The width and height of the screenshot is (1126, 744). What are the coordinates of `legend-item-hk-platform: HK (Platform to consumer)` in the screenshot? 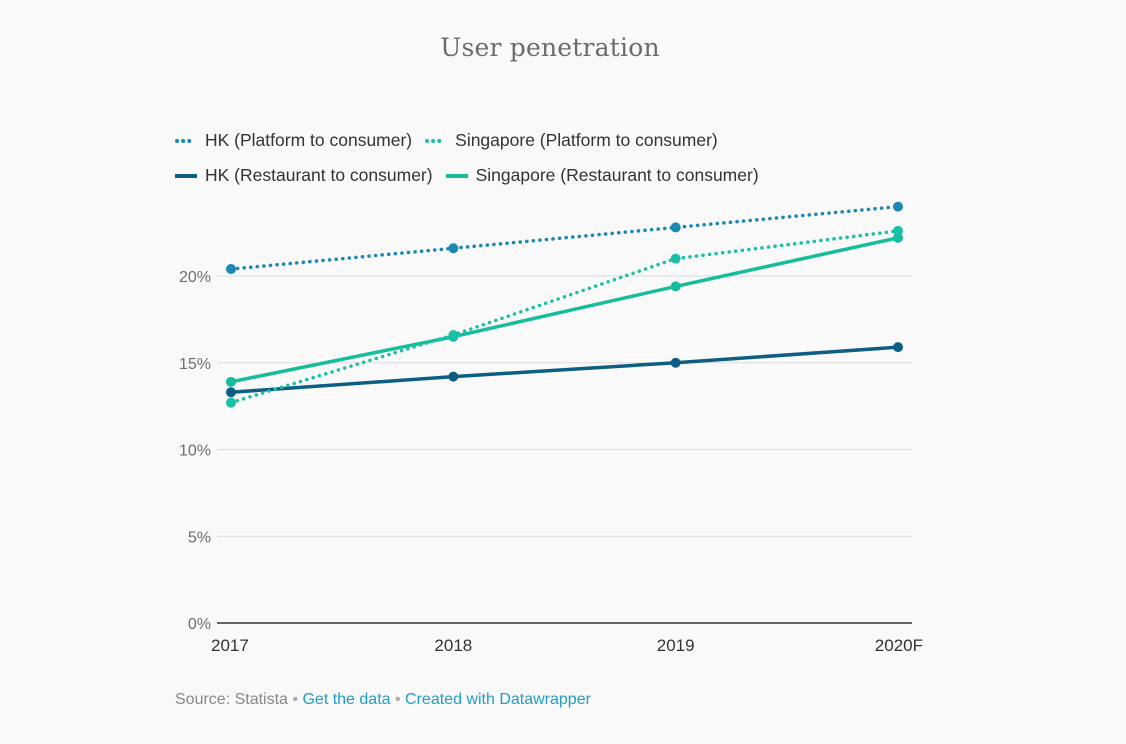 It's located at (293, 140).